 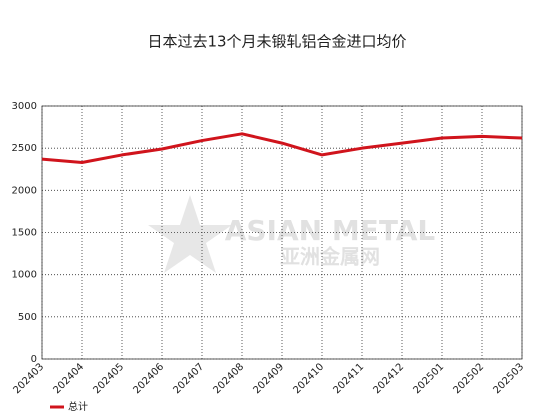 I want to click on watermark-text: 亚洲金属网, so click(x=330, y=257).